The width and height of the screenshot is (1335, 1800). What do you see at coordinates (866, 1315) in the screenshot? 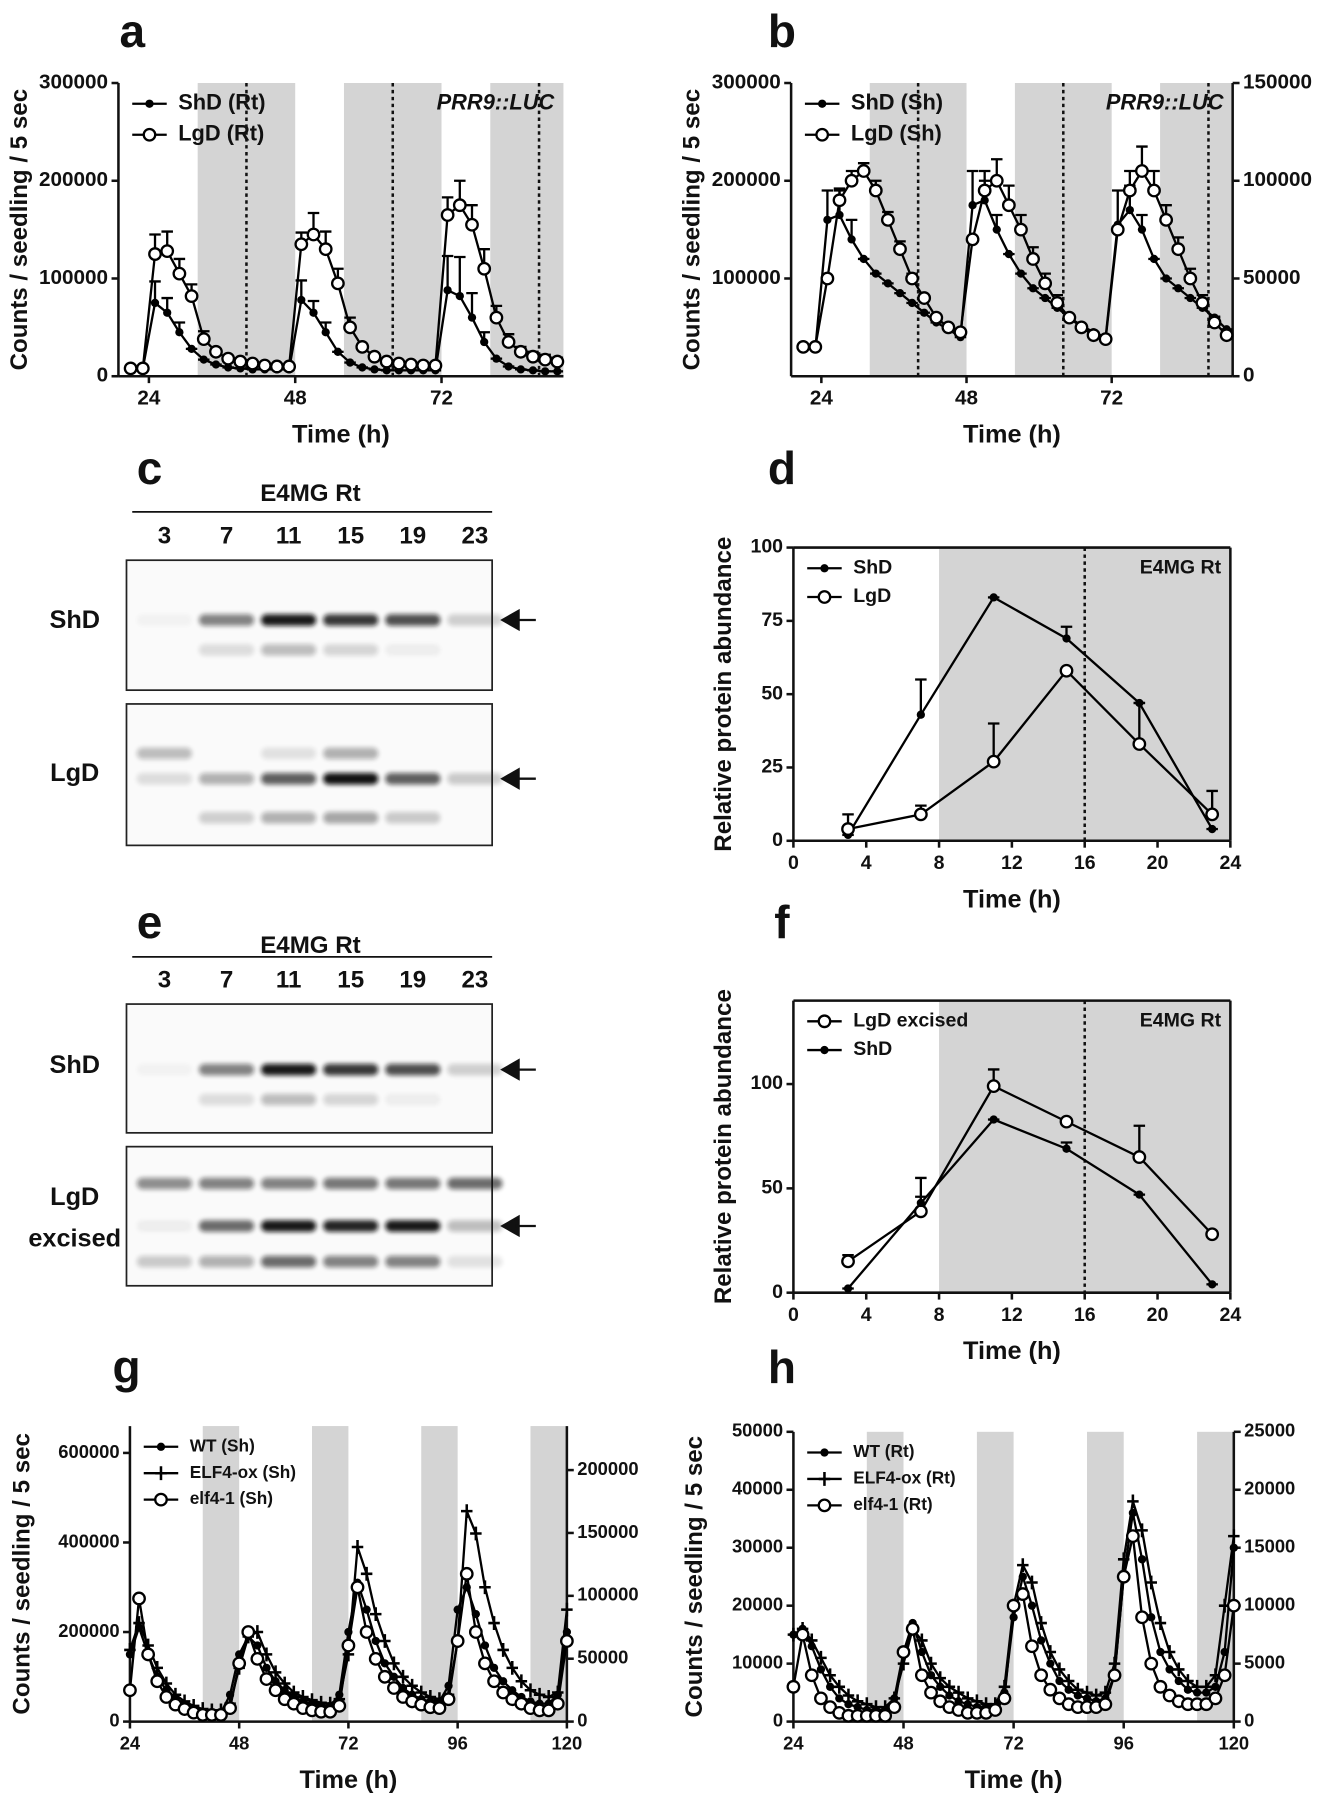
I see `x-tick-label: 4` at bounding box center [866, 1315].